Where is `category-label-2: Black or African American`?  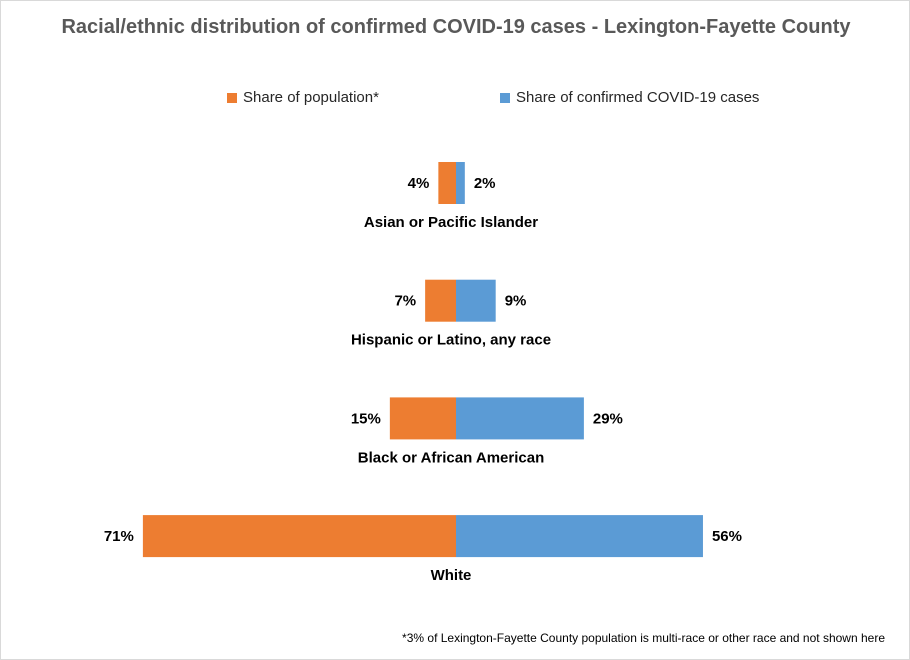
category-label-2: Black or African American is located at coordinates (451, 457).